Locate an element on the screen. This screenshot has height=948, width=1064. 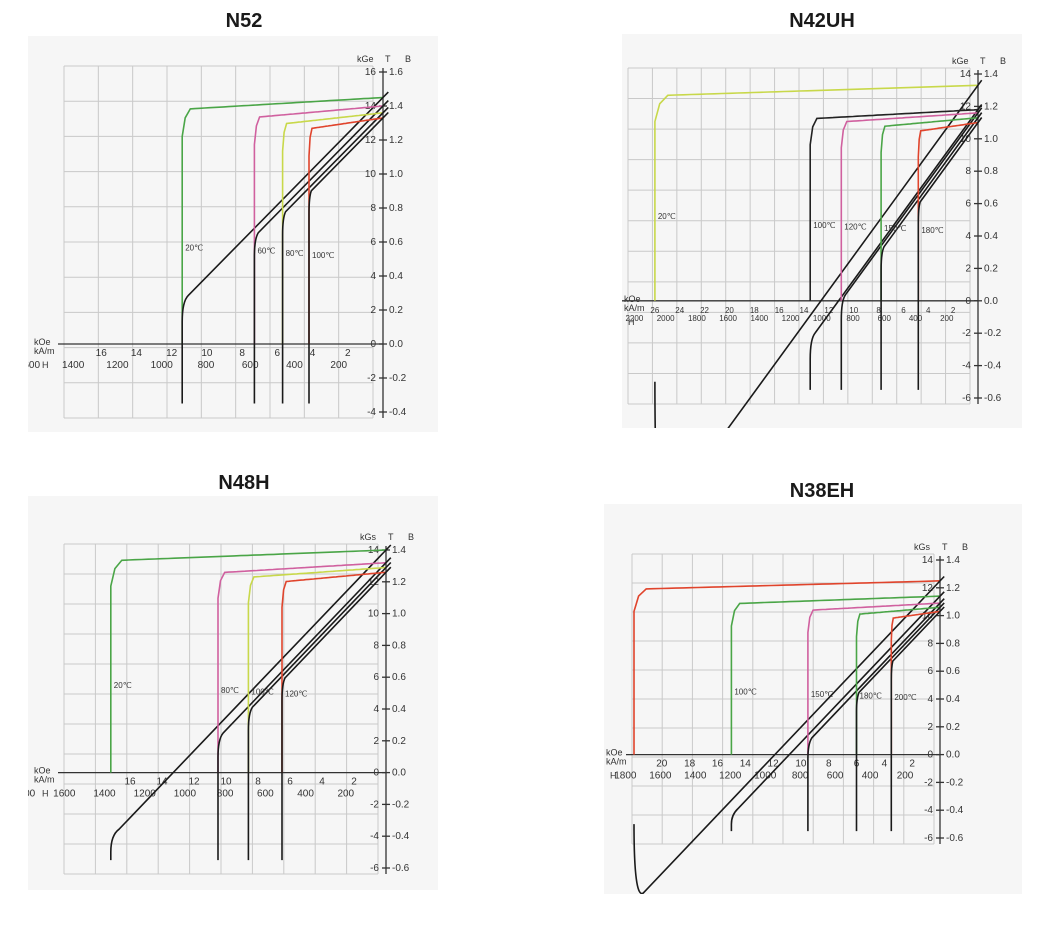
y-tick-label-kg: 6 is located at coordinates (373, 242).